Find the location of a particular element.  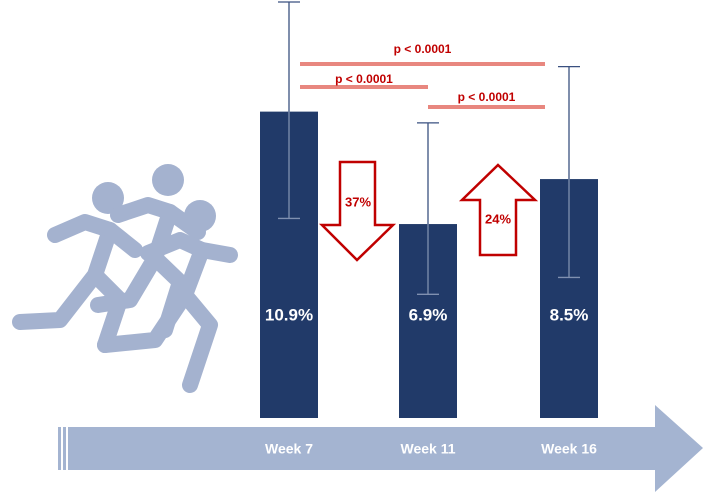

value-label: 8.5% is located at coordinates (569, 314).